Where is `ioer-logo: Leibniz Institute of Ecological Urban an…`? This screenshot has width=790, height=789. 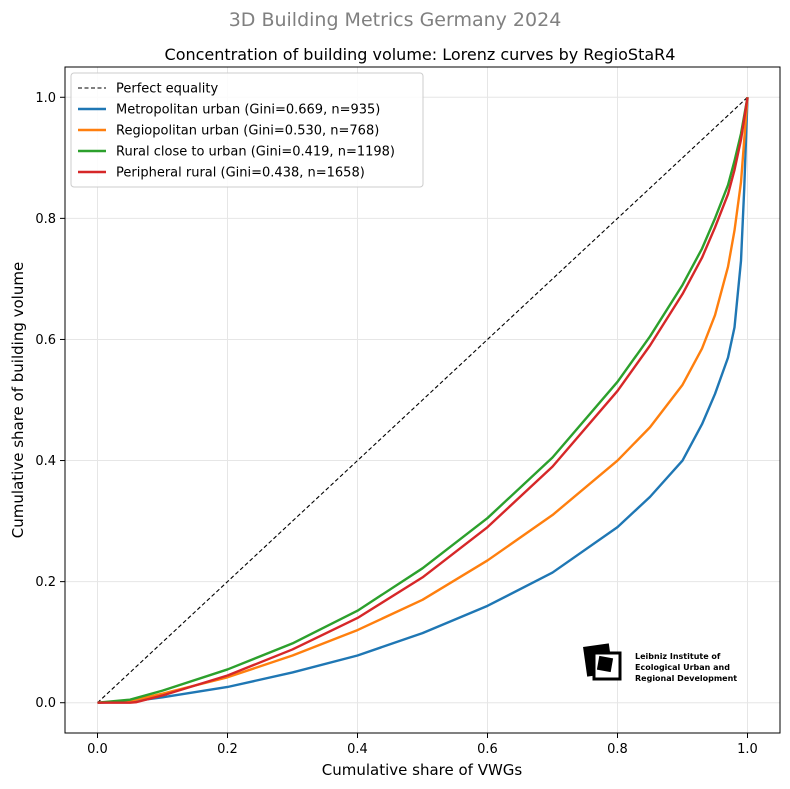
ioer-logo: Leibniz Institute of Ecological Urban an… is located at coordinates (660, 663).